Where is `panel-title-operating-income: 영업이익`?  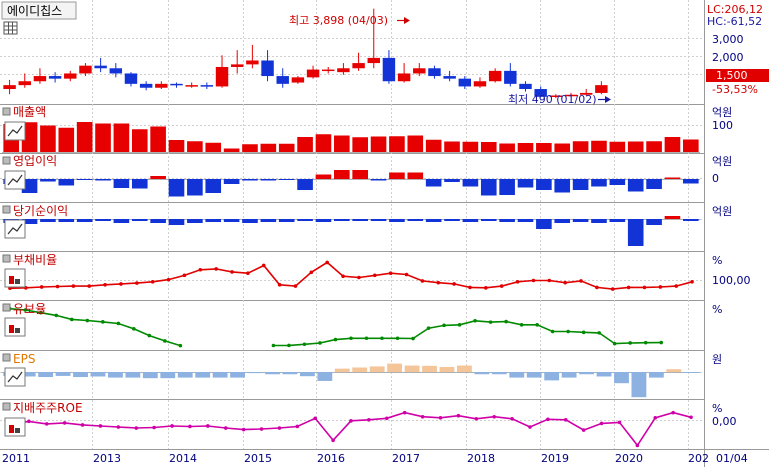
panel-title-operating-income: 영업이익 is located at coordinates (29, 172).